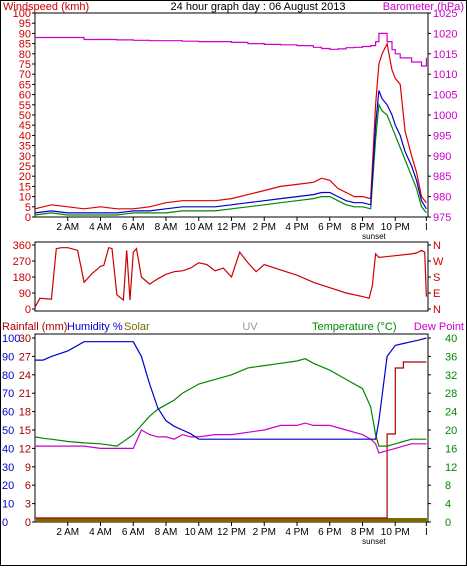 The height and width of the screenshot is (571, 467). I want to click on rainfall-tick-label: 9, so click(28, 468).